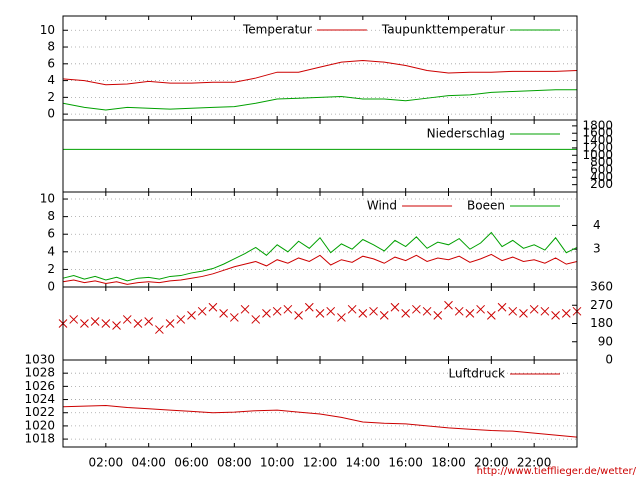 This screenshot has width=640, height=480. I want to click on y-tick-label: 1200, so click(597, 147).